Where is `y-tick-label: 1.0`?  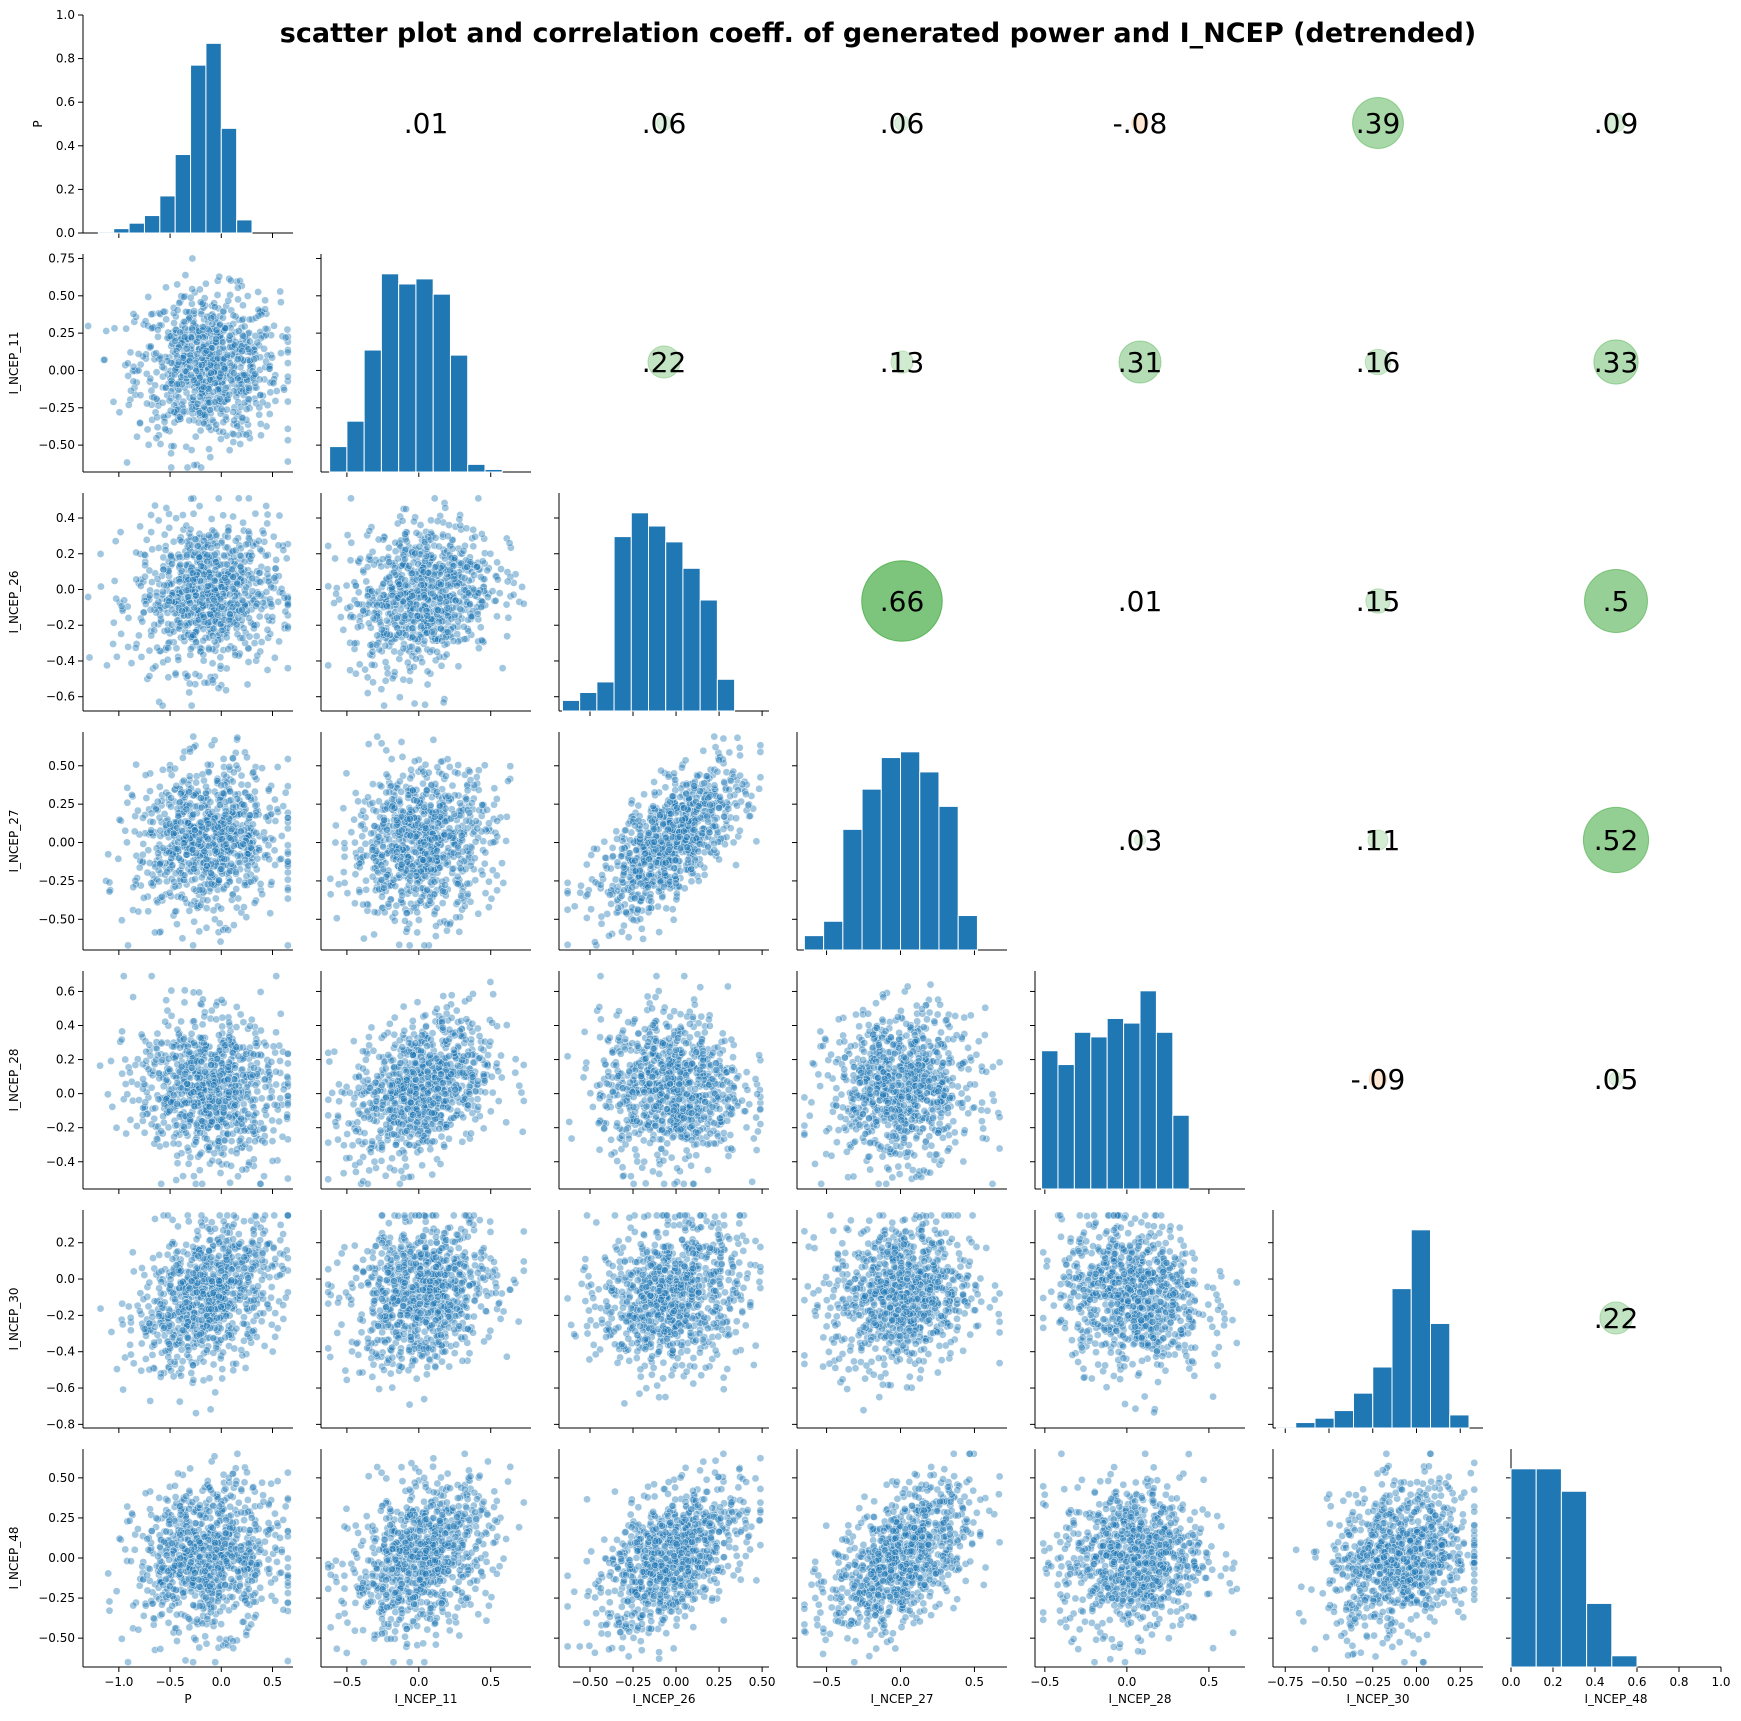 y-tick-label: 1.0 is located at coordinates (65, 15).